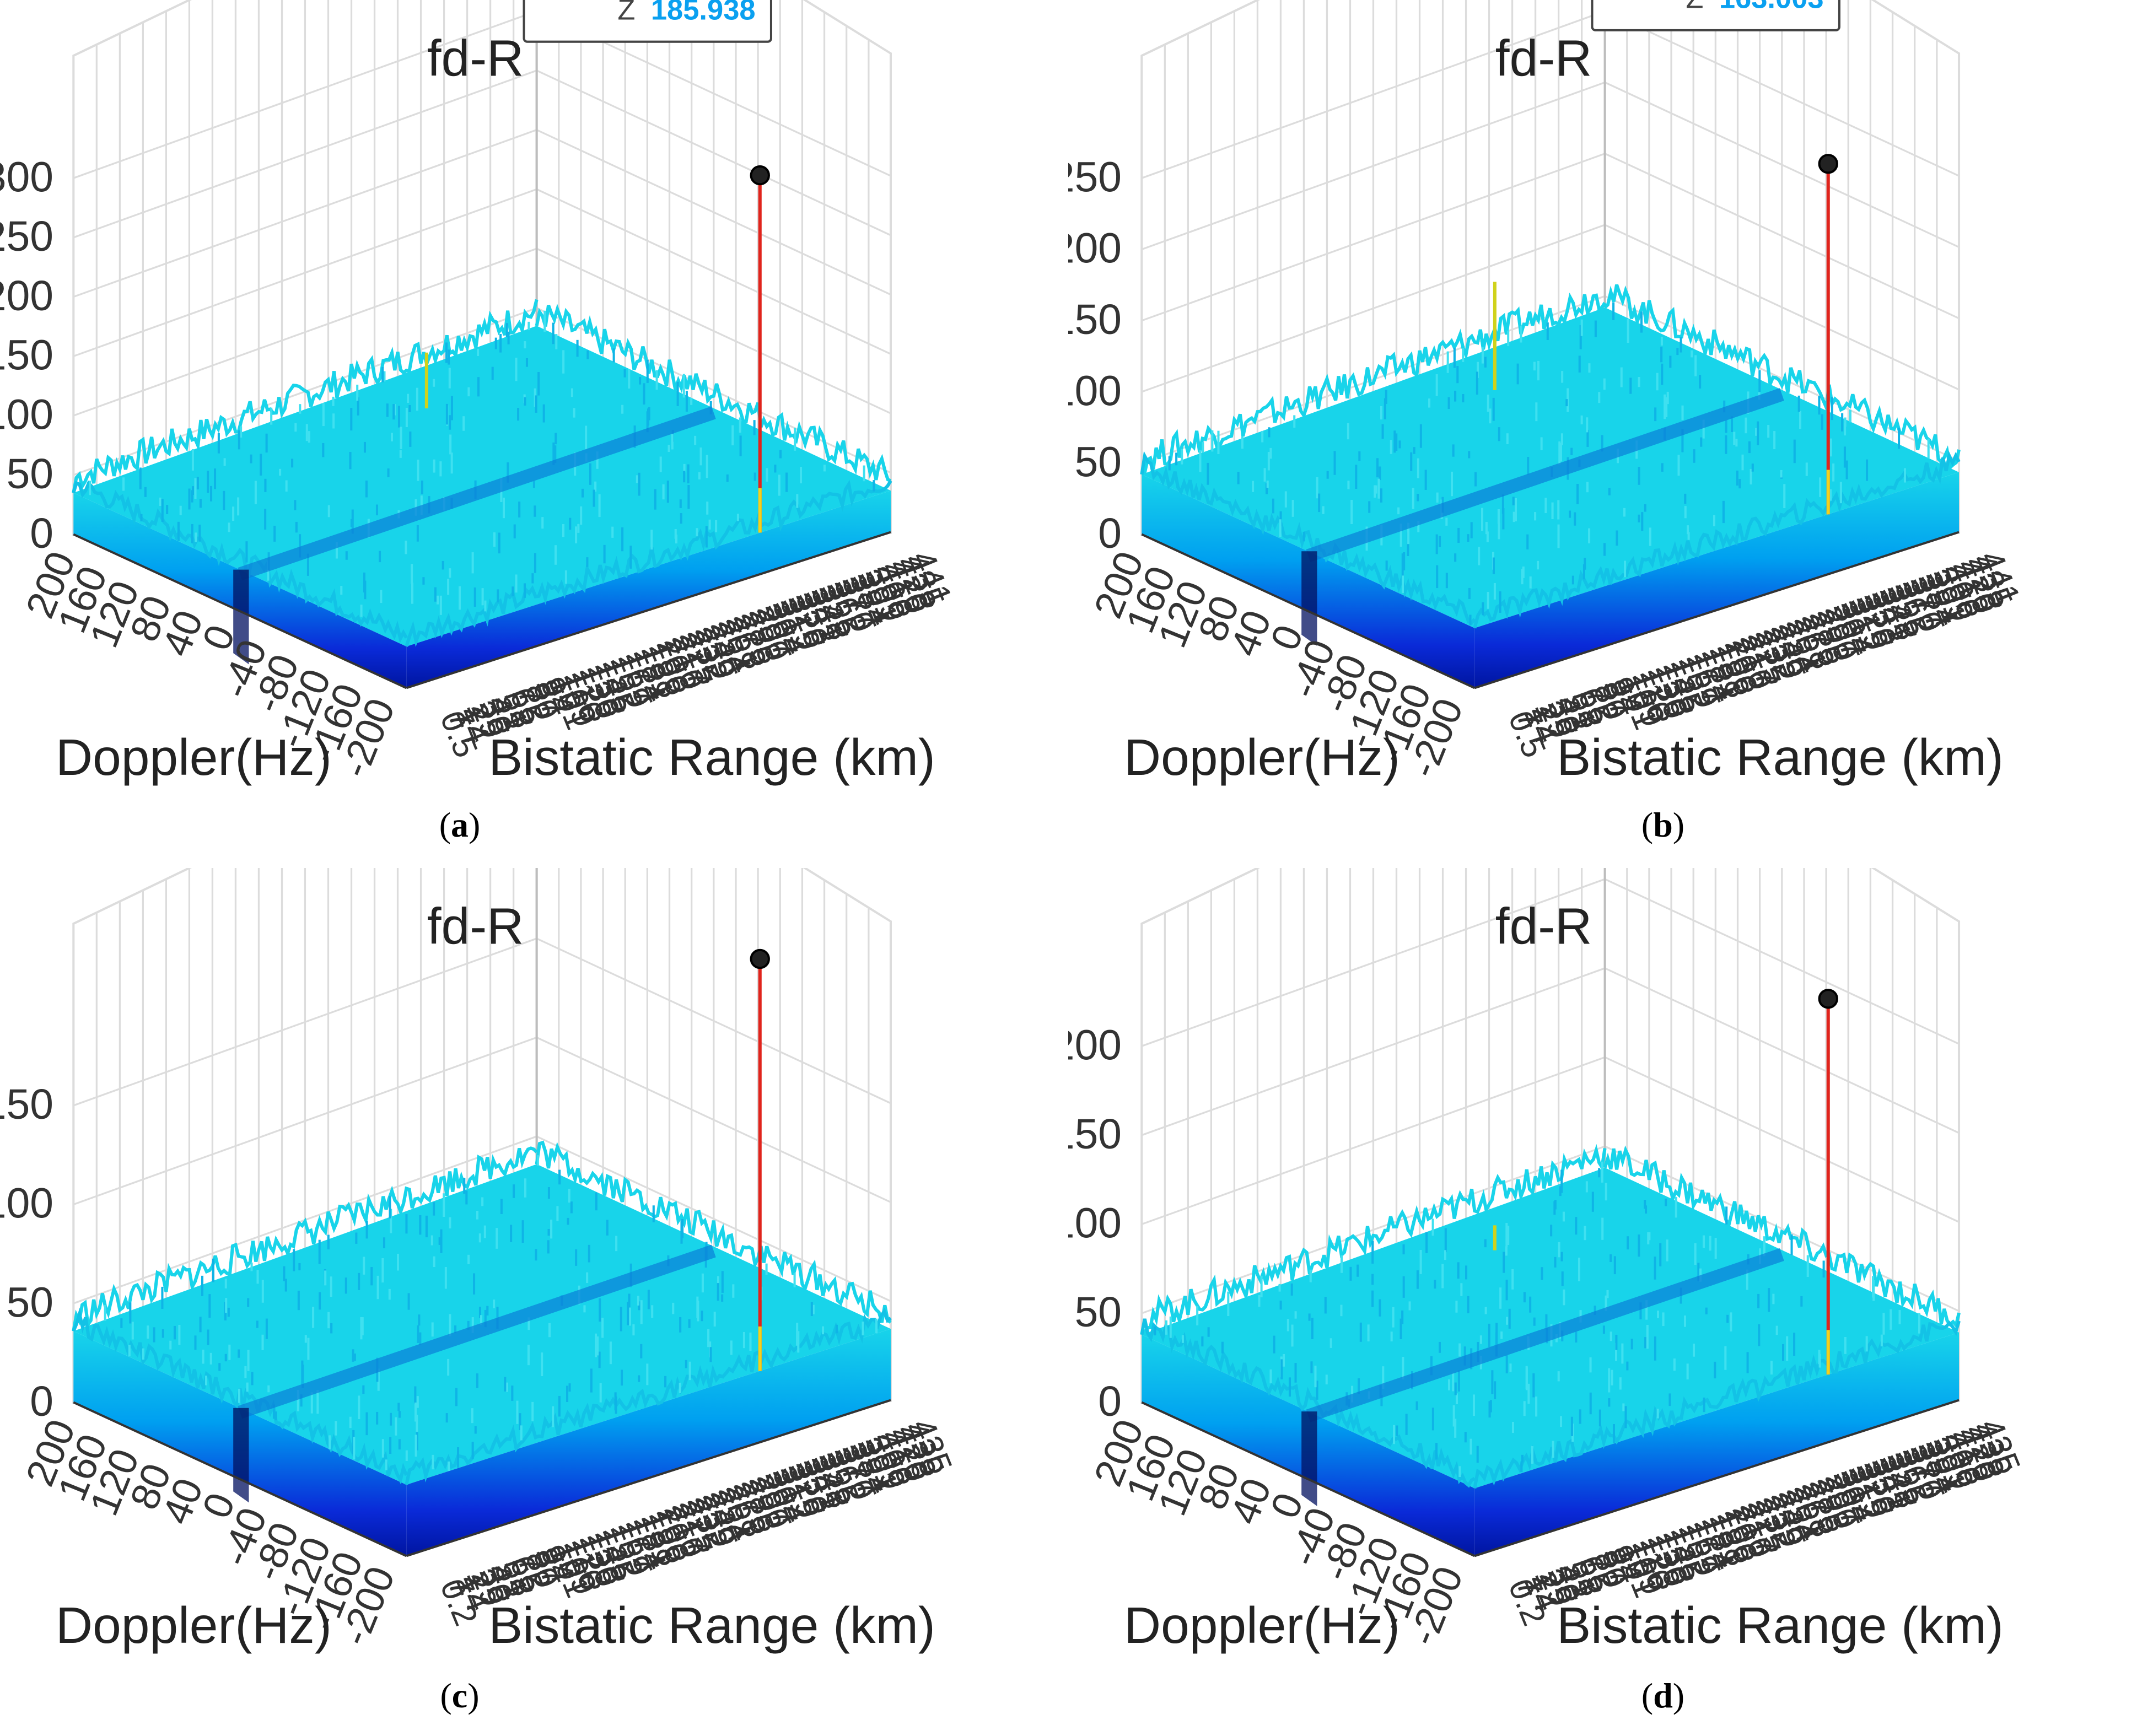 The height and width of the screenshot is (1736, 2137). Describe the element at coordinates (1771, 7) in the screenshot. I see `datatip-value: 163.003` at that location.